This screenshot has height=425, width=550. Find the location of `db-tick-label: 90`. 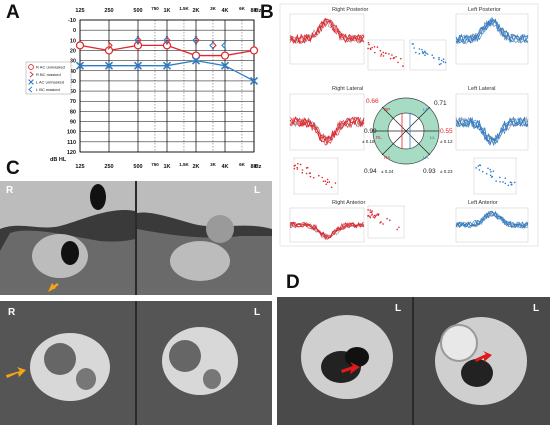

db-tick-label: 90 is located at coordinates (73, 123).